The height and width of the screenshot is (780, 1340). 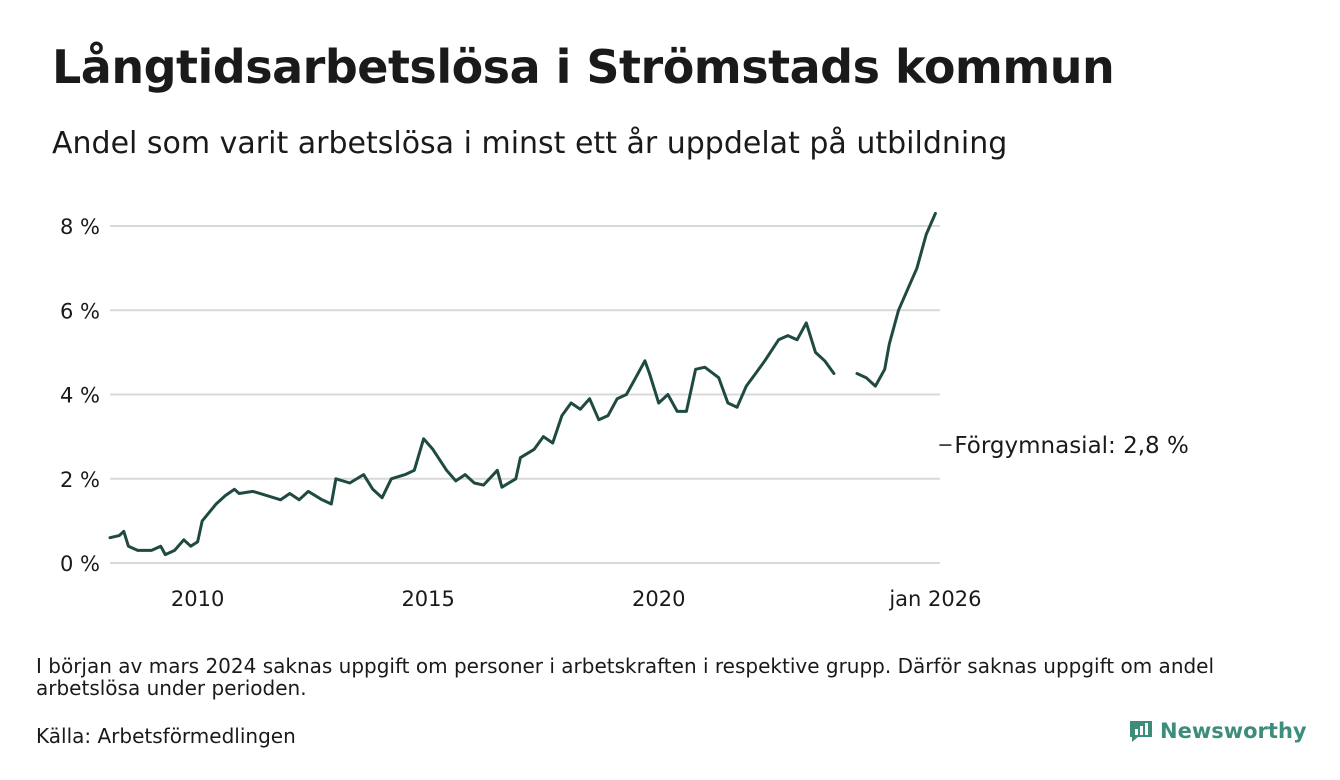 I want to click on chart-title: Långtidsarbetslösa i Strömstads kommun, so click(x=583, y=67).